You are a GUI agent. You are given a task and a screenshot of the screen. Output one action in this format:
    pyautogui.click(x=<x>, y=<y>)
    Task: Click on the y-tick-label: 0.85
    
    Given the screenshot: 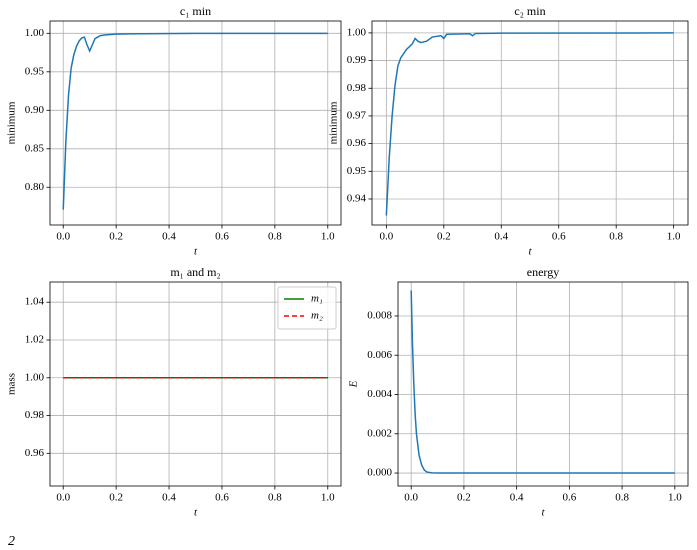 What is the action you would take?
    pyautogui.click(x=35, y=148)
    